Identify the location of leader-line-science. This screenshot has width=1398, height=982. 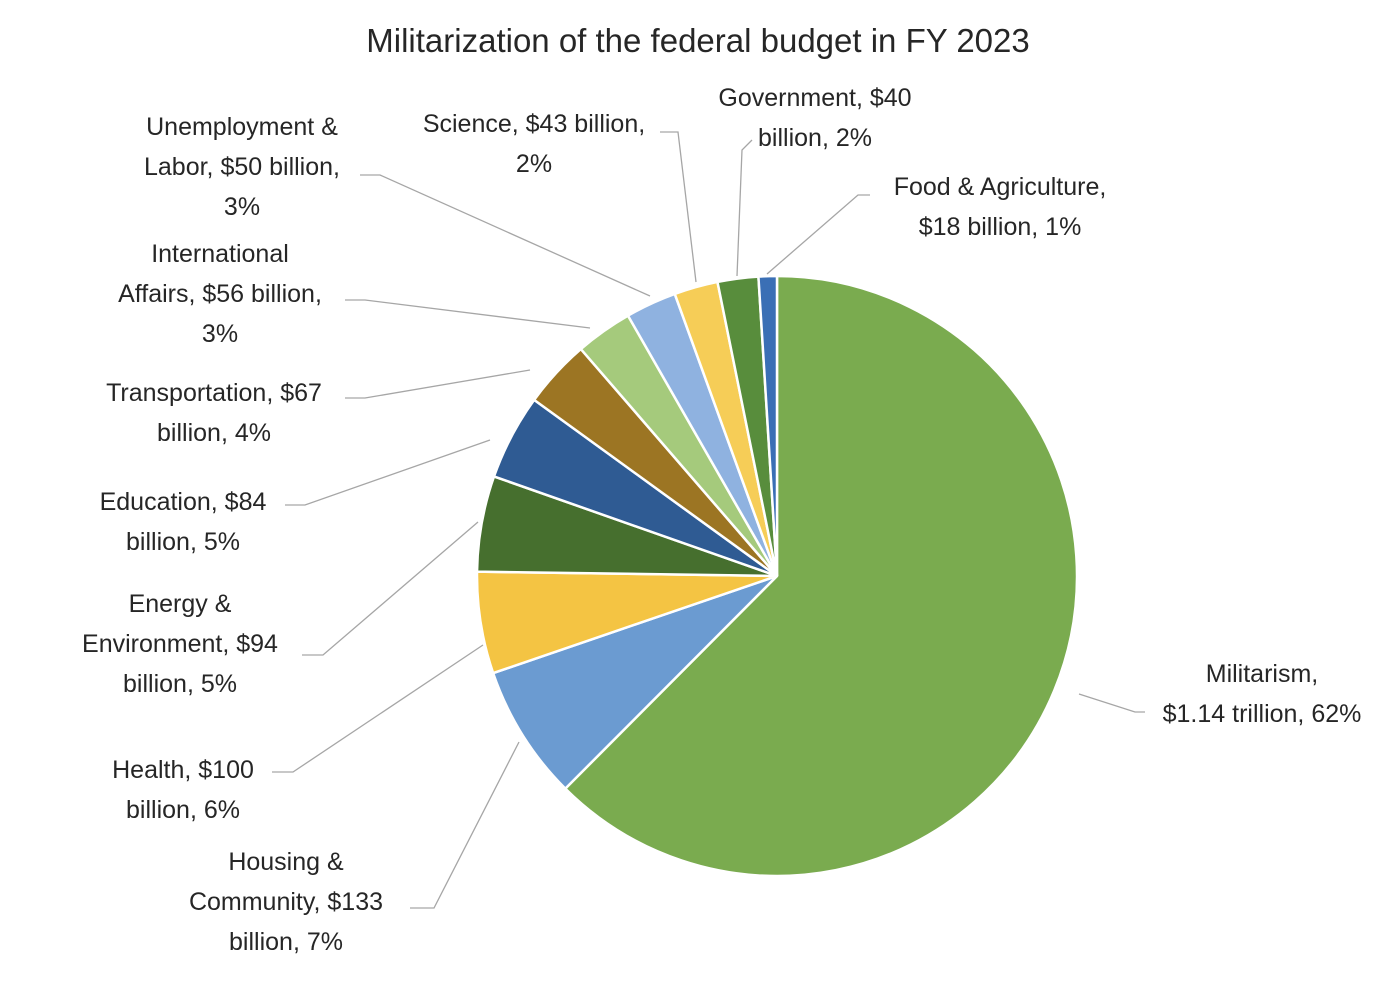
(678, 207).